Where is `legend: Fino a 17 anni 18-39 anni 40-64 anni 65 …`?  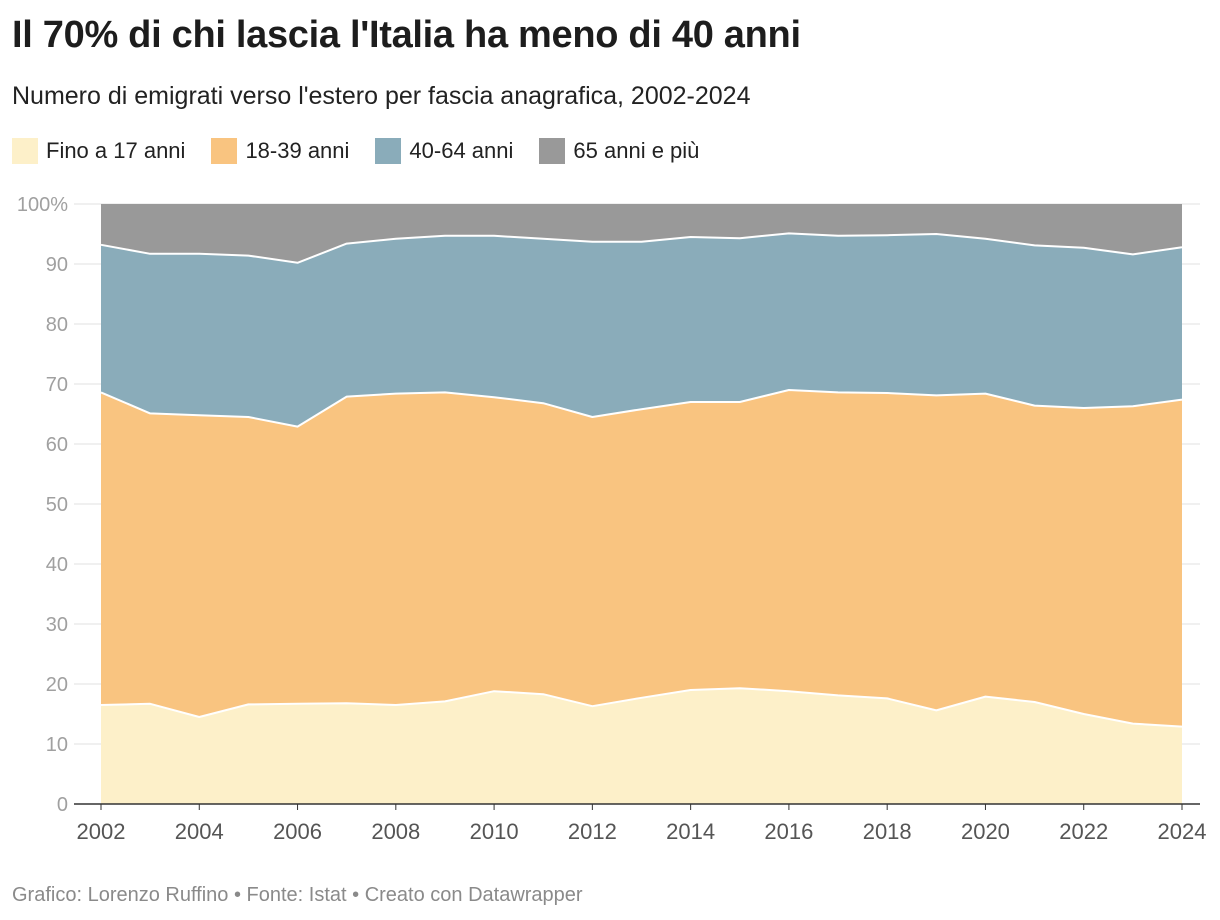 legend: Fino a 17 anni 18-39 anni 40-64 anni 65 … is located at coordinates (368, 151).